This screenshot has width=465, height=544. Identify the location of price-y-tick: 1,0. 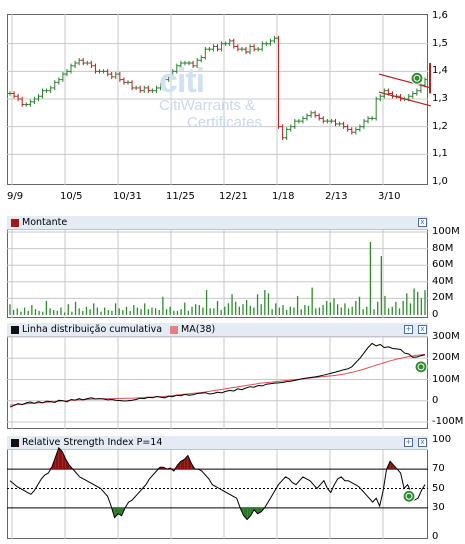
(440, 181).